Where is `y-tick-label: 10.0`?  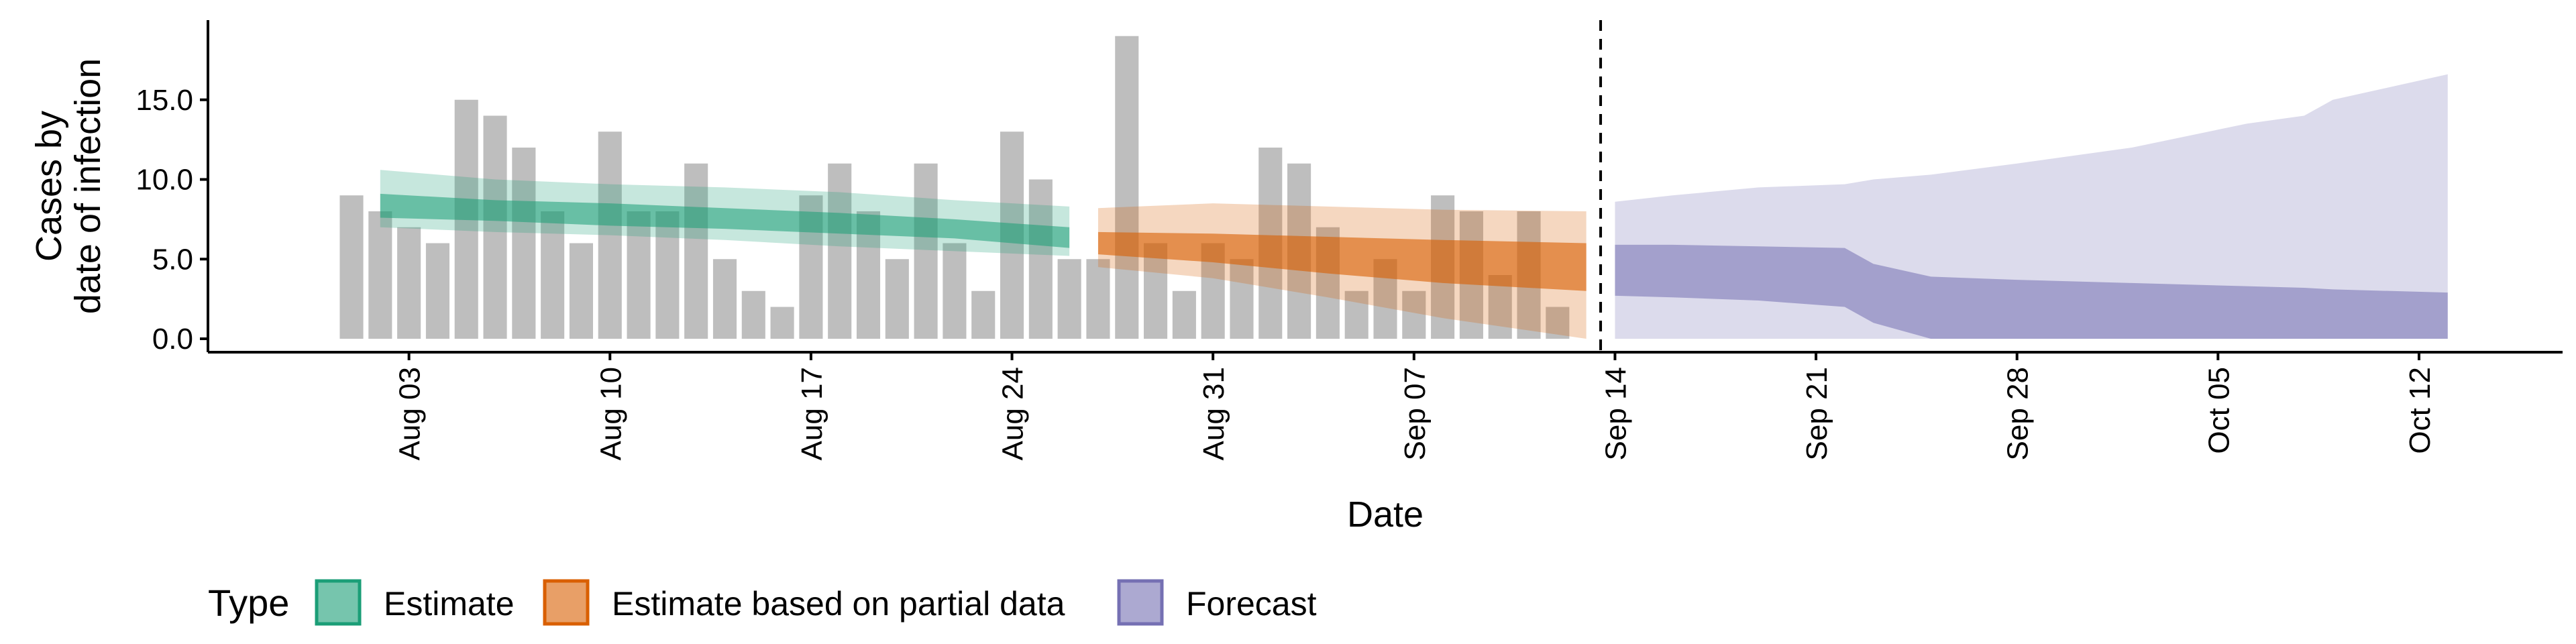 y-tick-label: 10.0 is located at coordinates (164, 180).